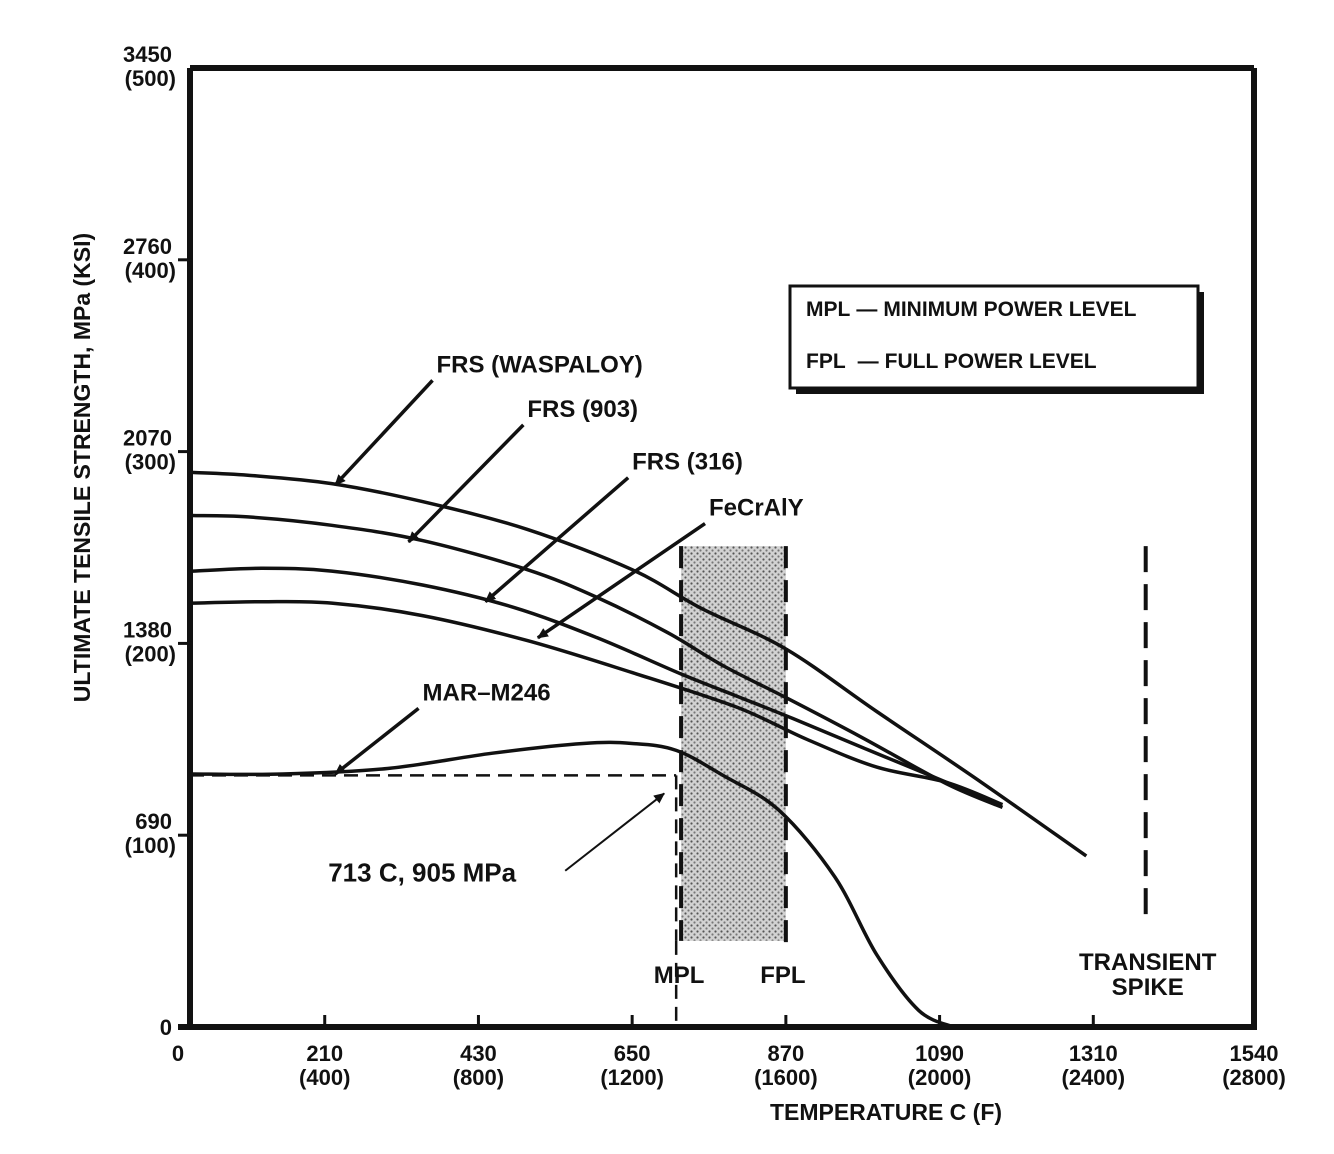 Image resolution: width=1334 pixels, height=1154 pixels. Describe the element at coordinates (573, 884) in the screenshot. I see `series-line-mar-m246` at that location.